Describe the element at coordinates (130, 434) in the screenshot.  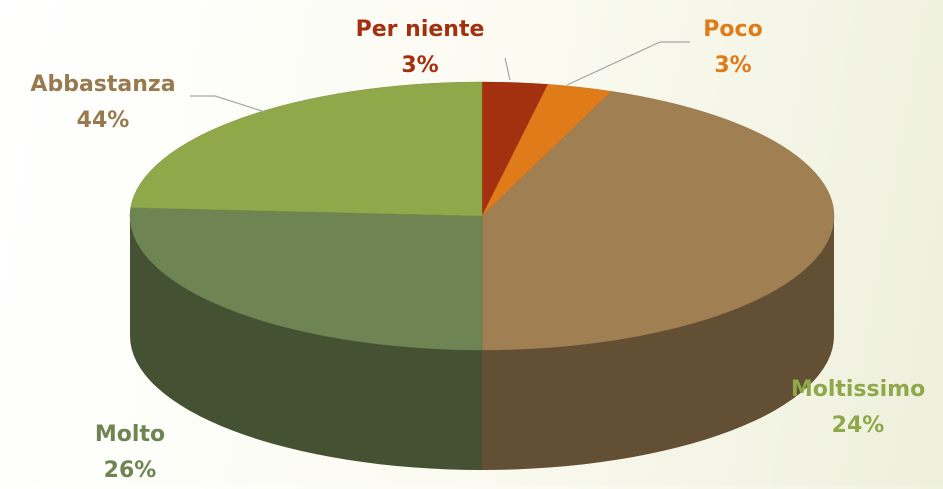
I see `category-label: Molto` at that location.